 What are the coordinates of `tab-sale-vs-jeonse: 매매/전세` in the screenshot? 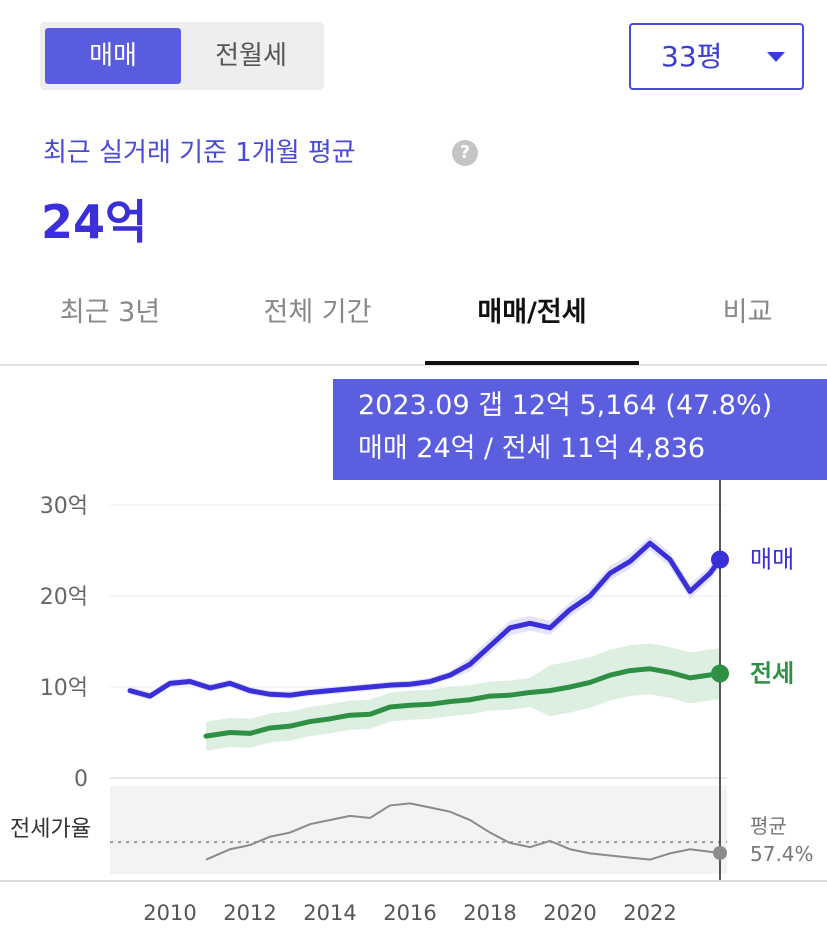 It's located at (532, 312).